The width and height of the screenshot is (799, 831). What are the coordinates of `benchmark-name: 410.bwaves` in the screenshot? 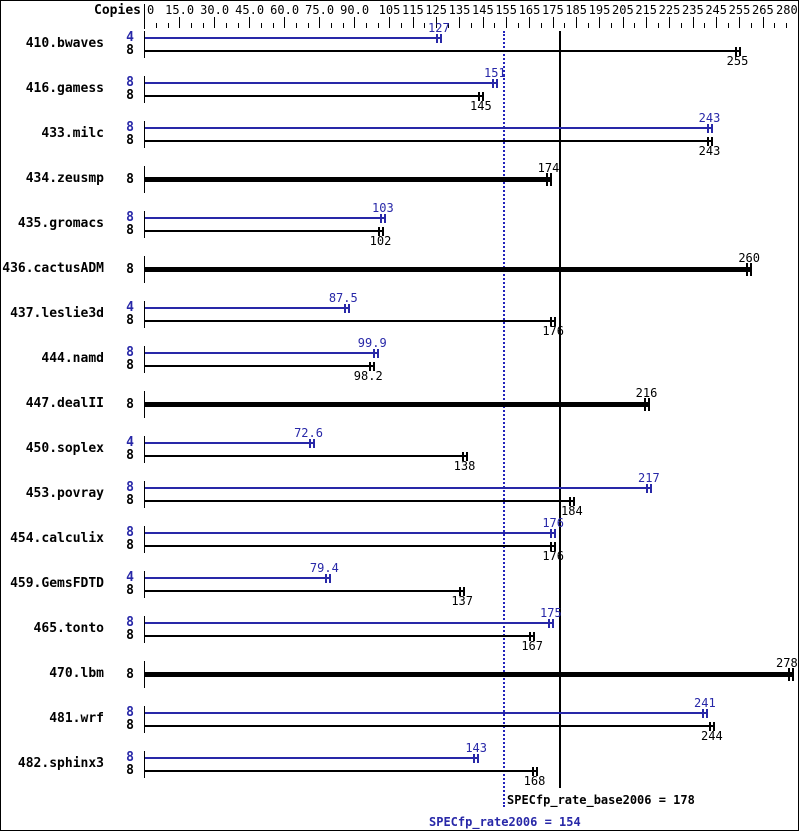 It's located at (64, 43).